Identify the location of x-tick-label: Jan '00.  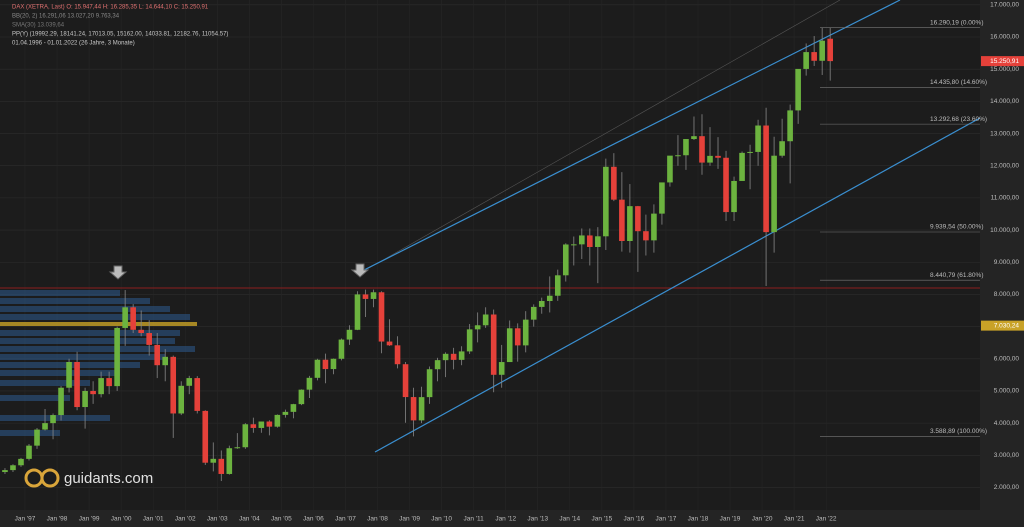
(121, 519).